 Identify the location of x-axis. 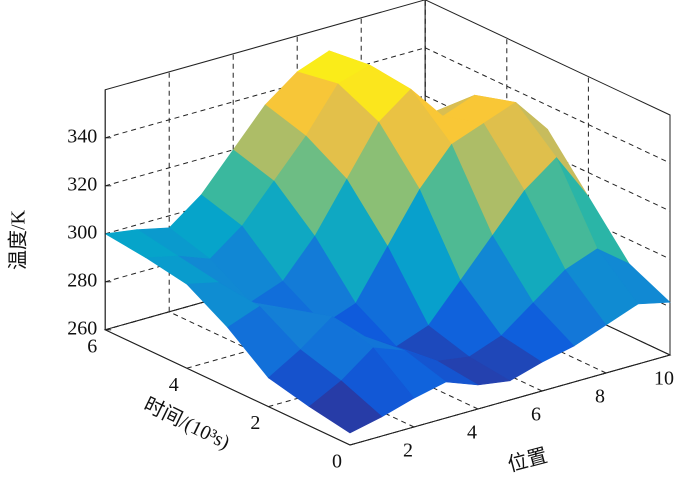
(510, 400).